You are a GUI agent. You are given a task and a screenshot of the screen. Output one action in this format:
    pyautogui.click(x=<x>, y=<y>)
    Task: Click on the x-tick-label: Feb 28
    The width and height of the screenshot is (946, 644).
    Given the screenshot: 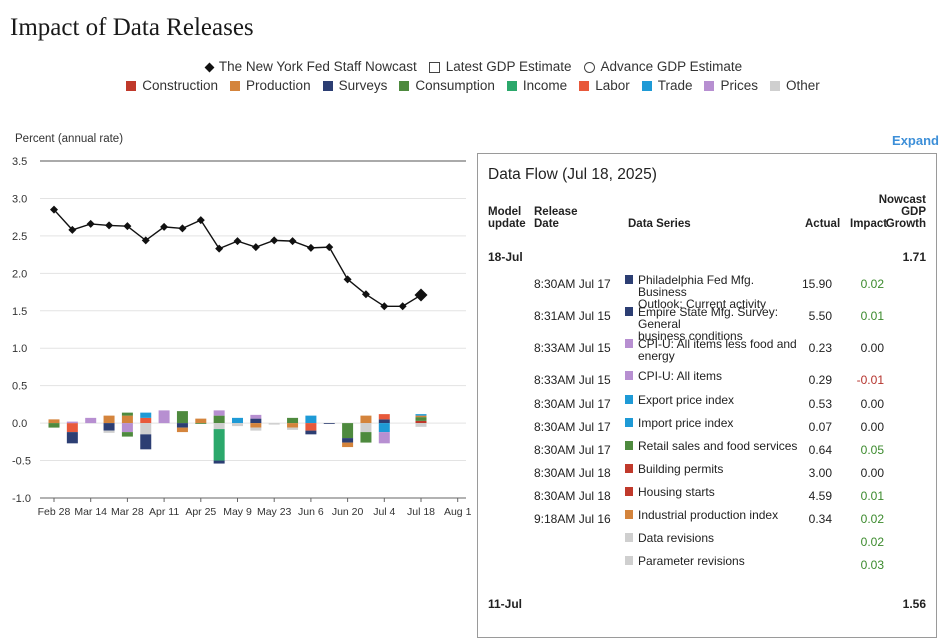 What is the action you would take?
    pyautogui.click(x=54, y=512)
    